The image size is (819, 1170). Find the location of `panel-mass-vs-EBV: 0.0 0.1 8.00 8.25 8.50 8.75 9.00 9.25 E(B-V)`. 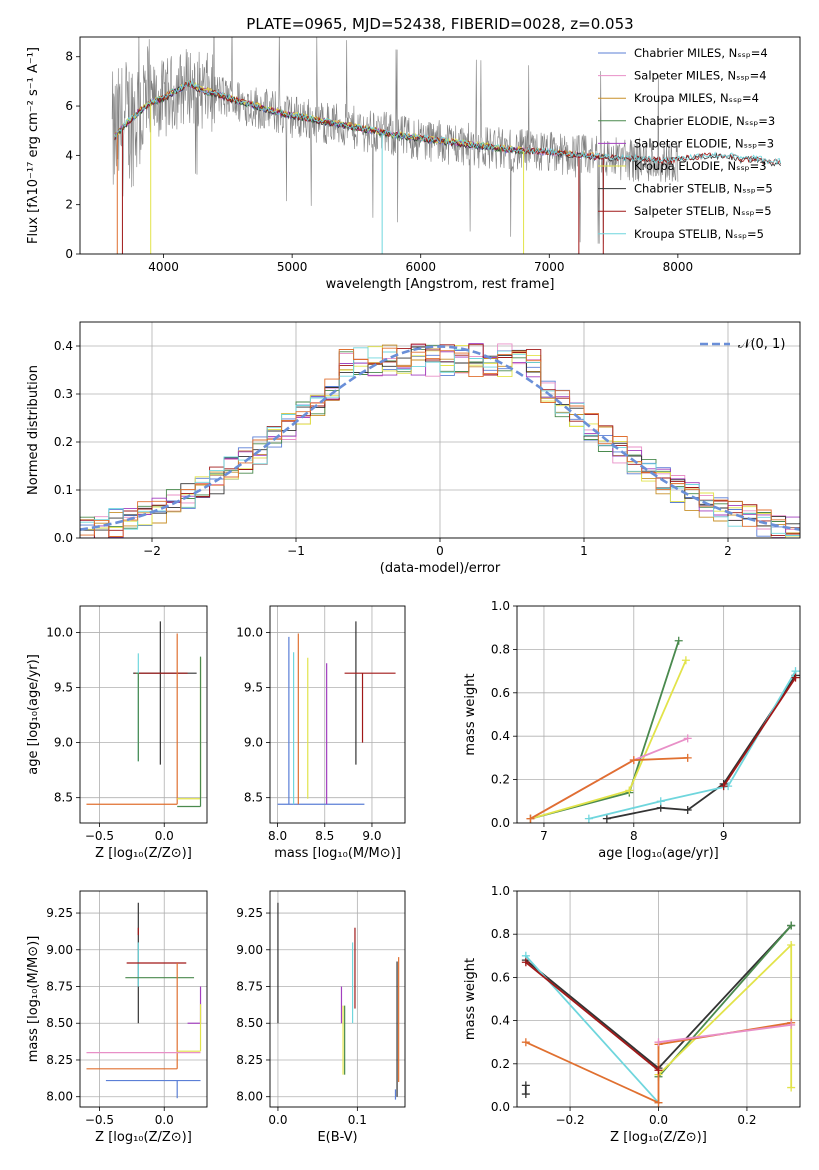

panel-mass-vs-EBV: 0.0 0.1 8.00 8.25 8.50 8.75 9.00 9.25 E(B-V) is located at coordinates (321, 1017).